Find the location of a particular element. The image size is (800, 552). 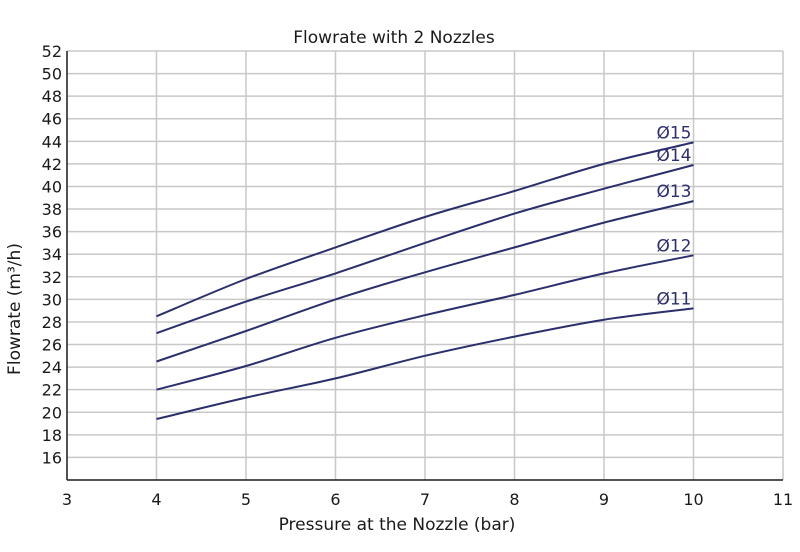

y-tick-label: 52 is located at coordinates (52, 51).